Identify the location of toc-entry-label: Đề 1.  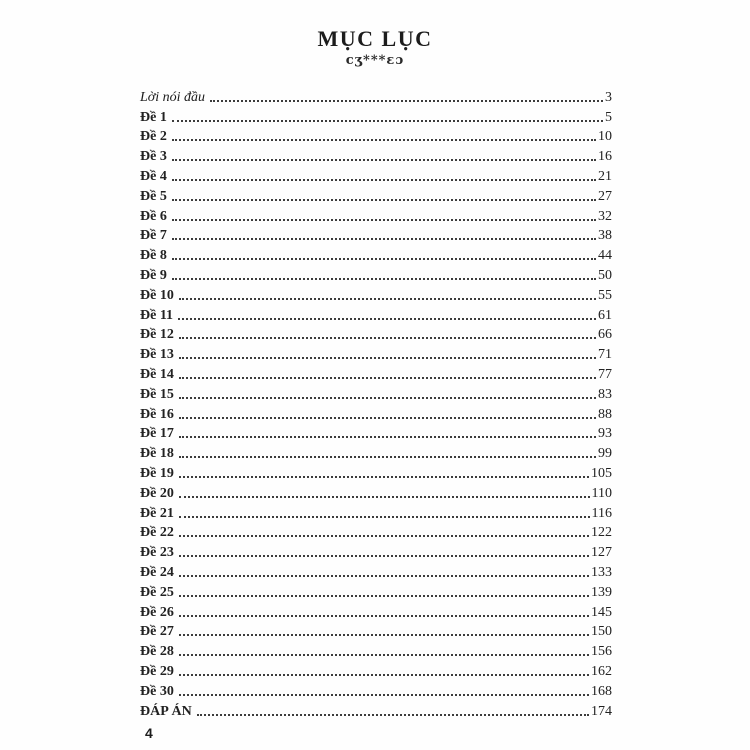
(153, 117).